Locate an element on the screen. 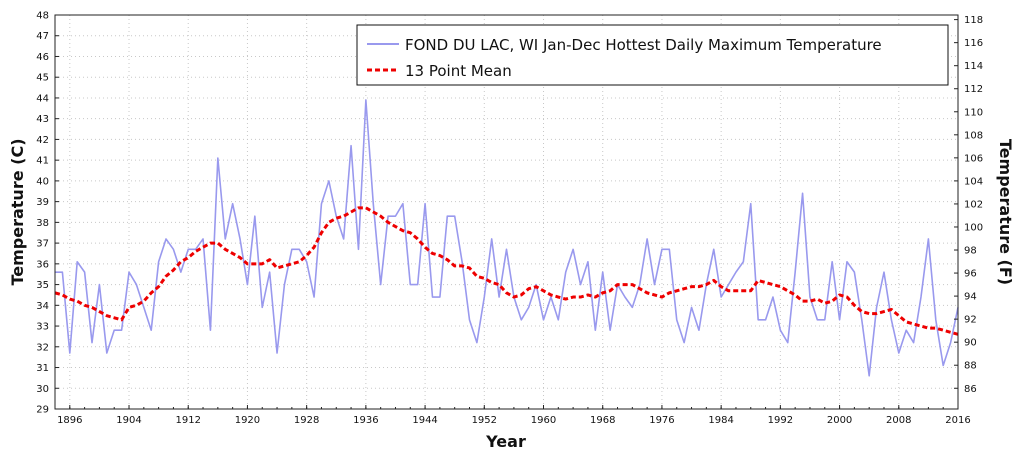 The height and width of the screenshot is (459, 1024). right-tick-label: 90 is located at coordinates (970, 343).